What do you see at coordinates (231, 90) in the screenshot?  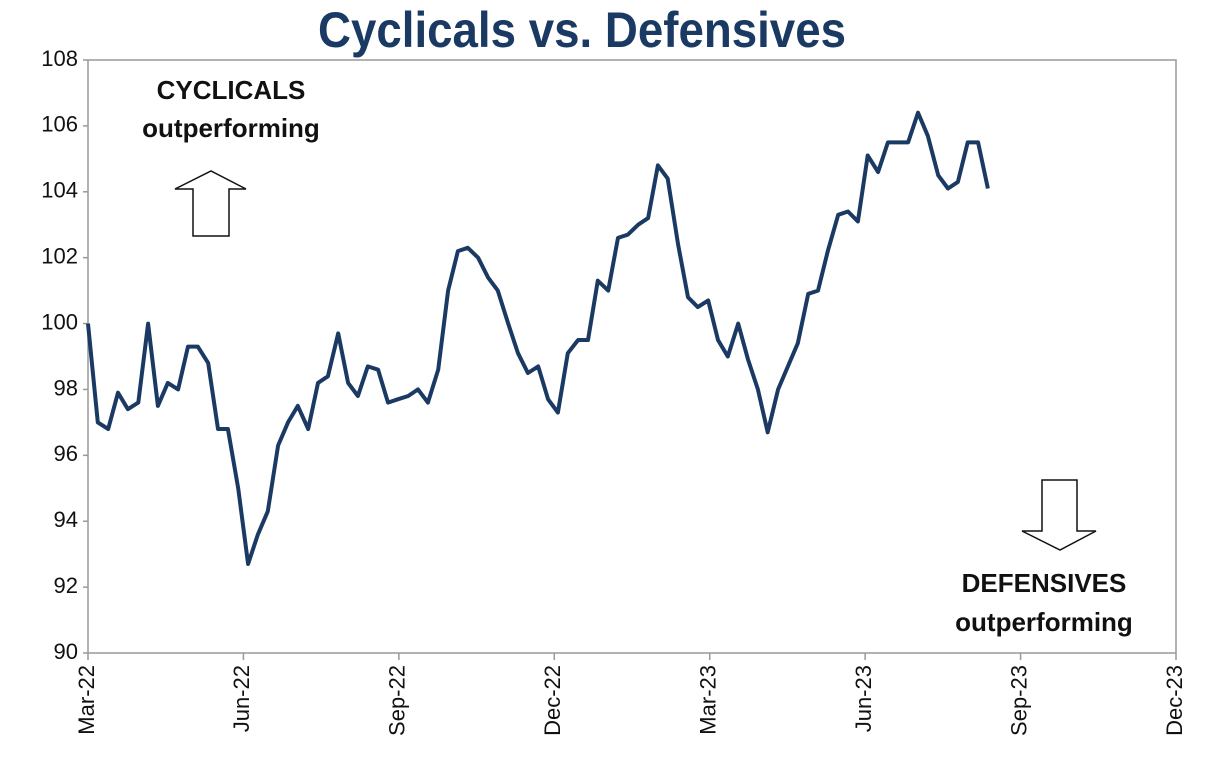 I see `annotation: CYCLICALS` at bounding box center [231, 90].